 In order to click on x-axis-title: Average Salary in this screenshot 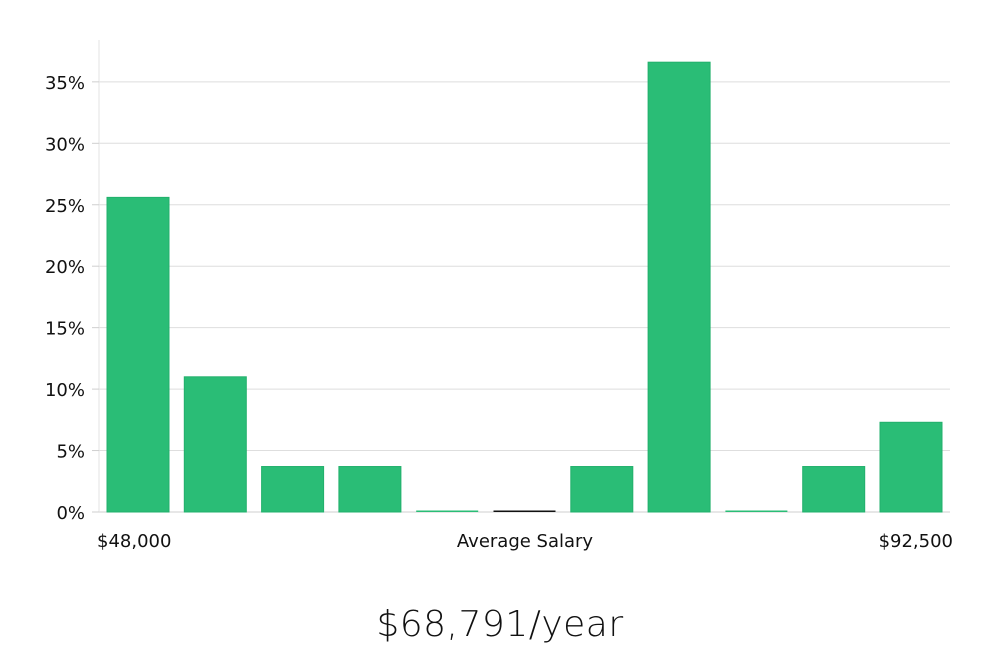, I will do `click(525, 541)`.